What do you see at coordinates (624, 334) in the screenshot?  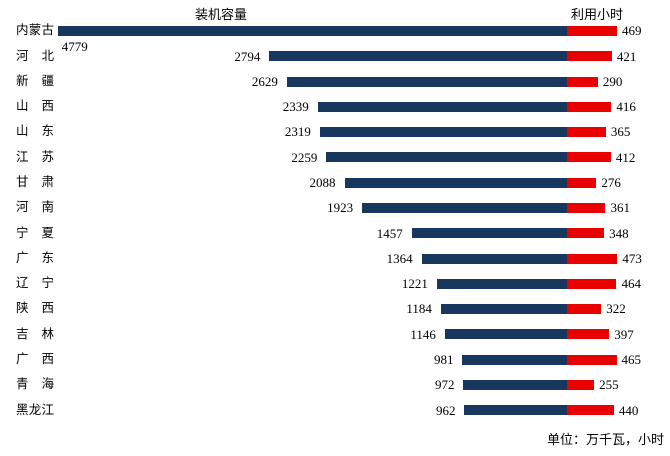 I see `hours-value: 397` at bounding box center [624, 334].